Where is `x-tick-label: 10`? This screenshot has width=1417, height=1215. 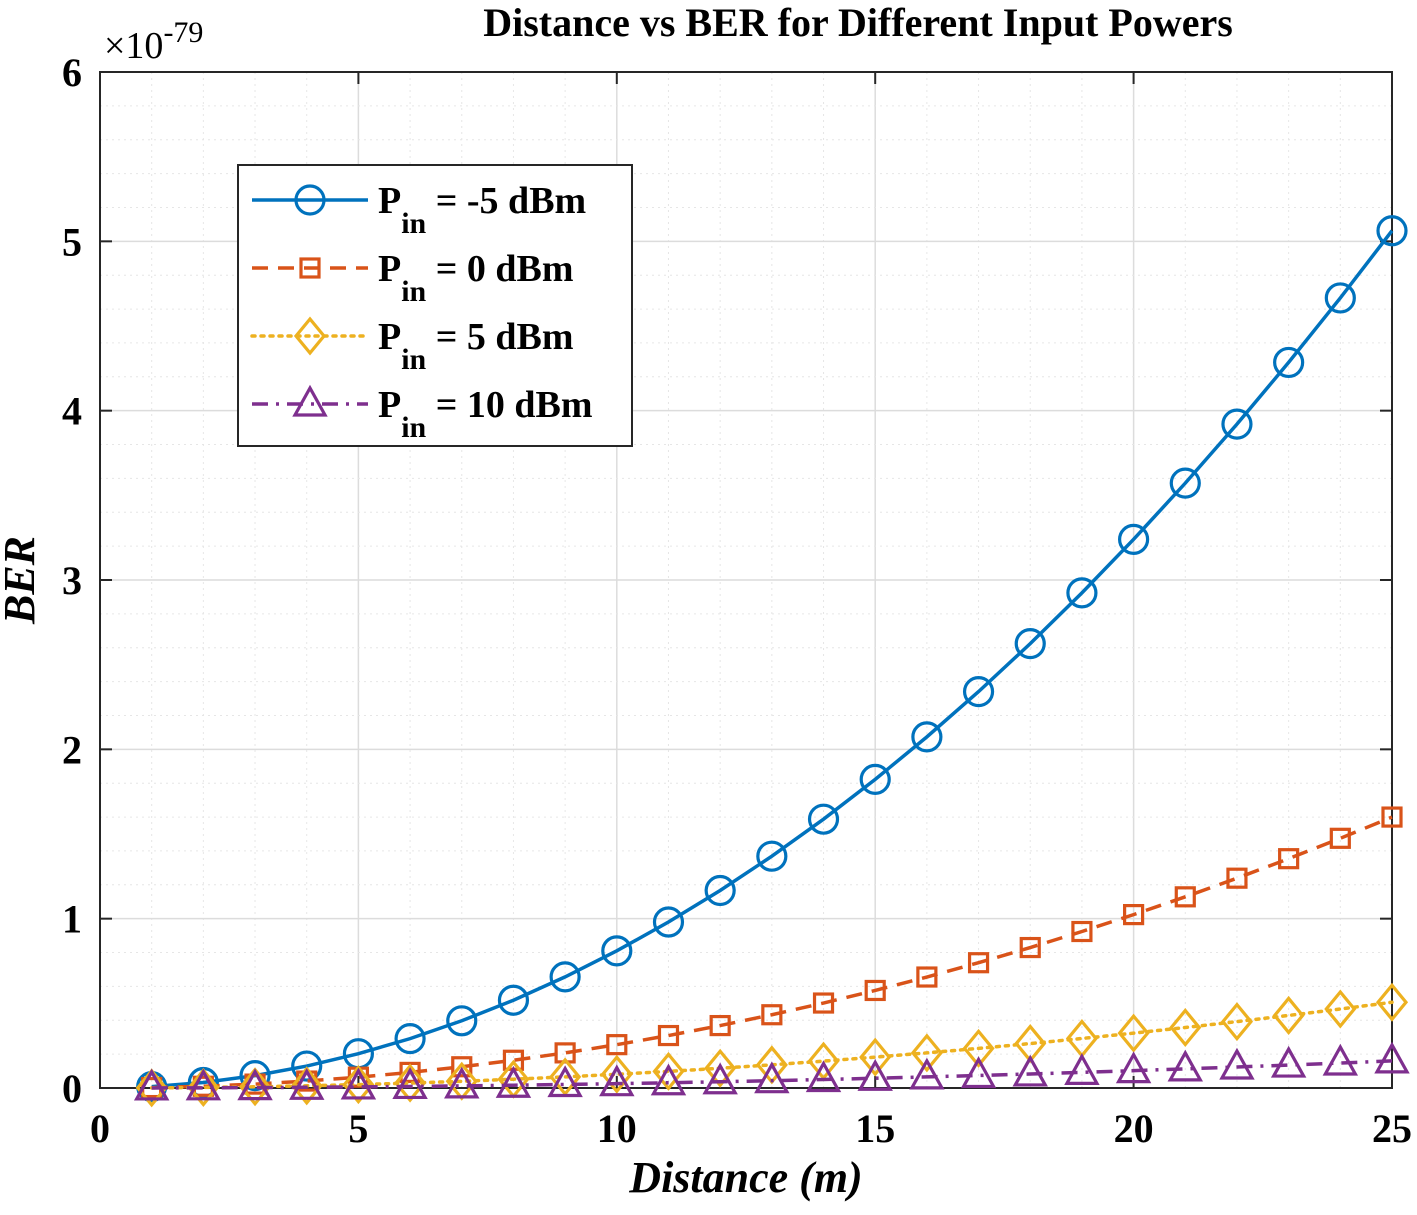 x-tick-label: 10 is located at coordinates (617, 1128).